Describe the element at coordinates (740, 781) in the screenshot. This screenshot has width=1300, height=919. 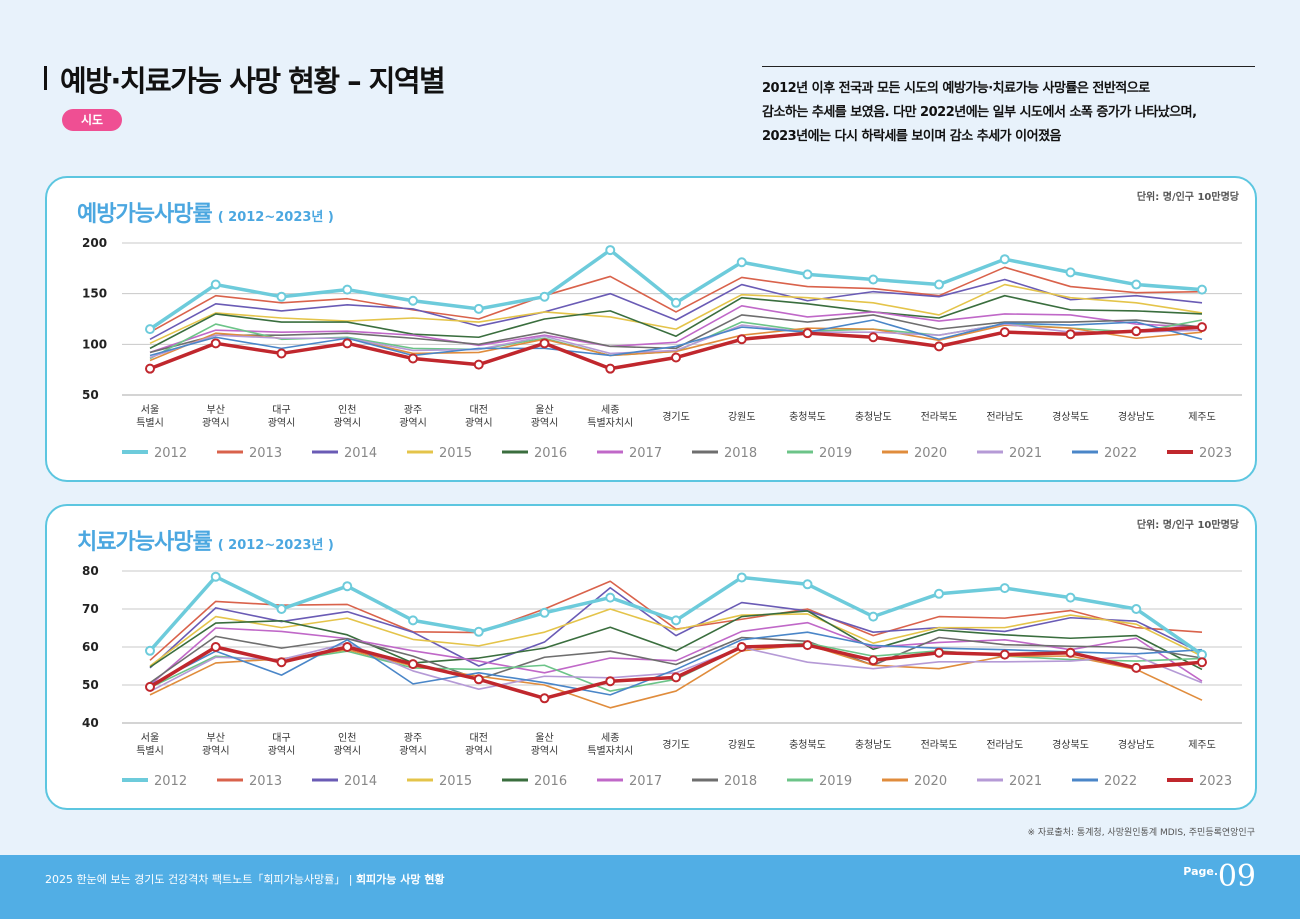
I see `legend-label: 2018` at that location.